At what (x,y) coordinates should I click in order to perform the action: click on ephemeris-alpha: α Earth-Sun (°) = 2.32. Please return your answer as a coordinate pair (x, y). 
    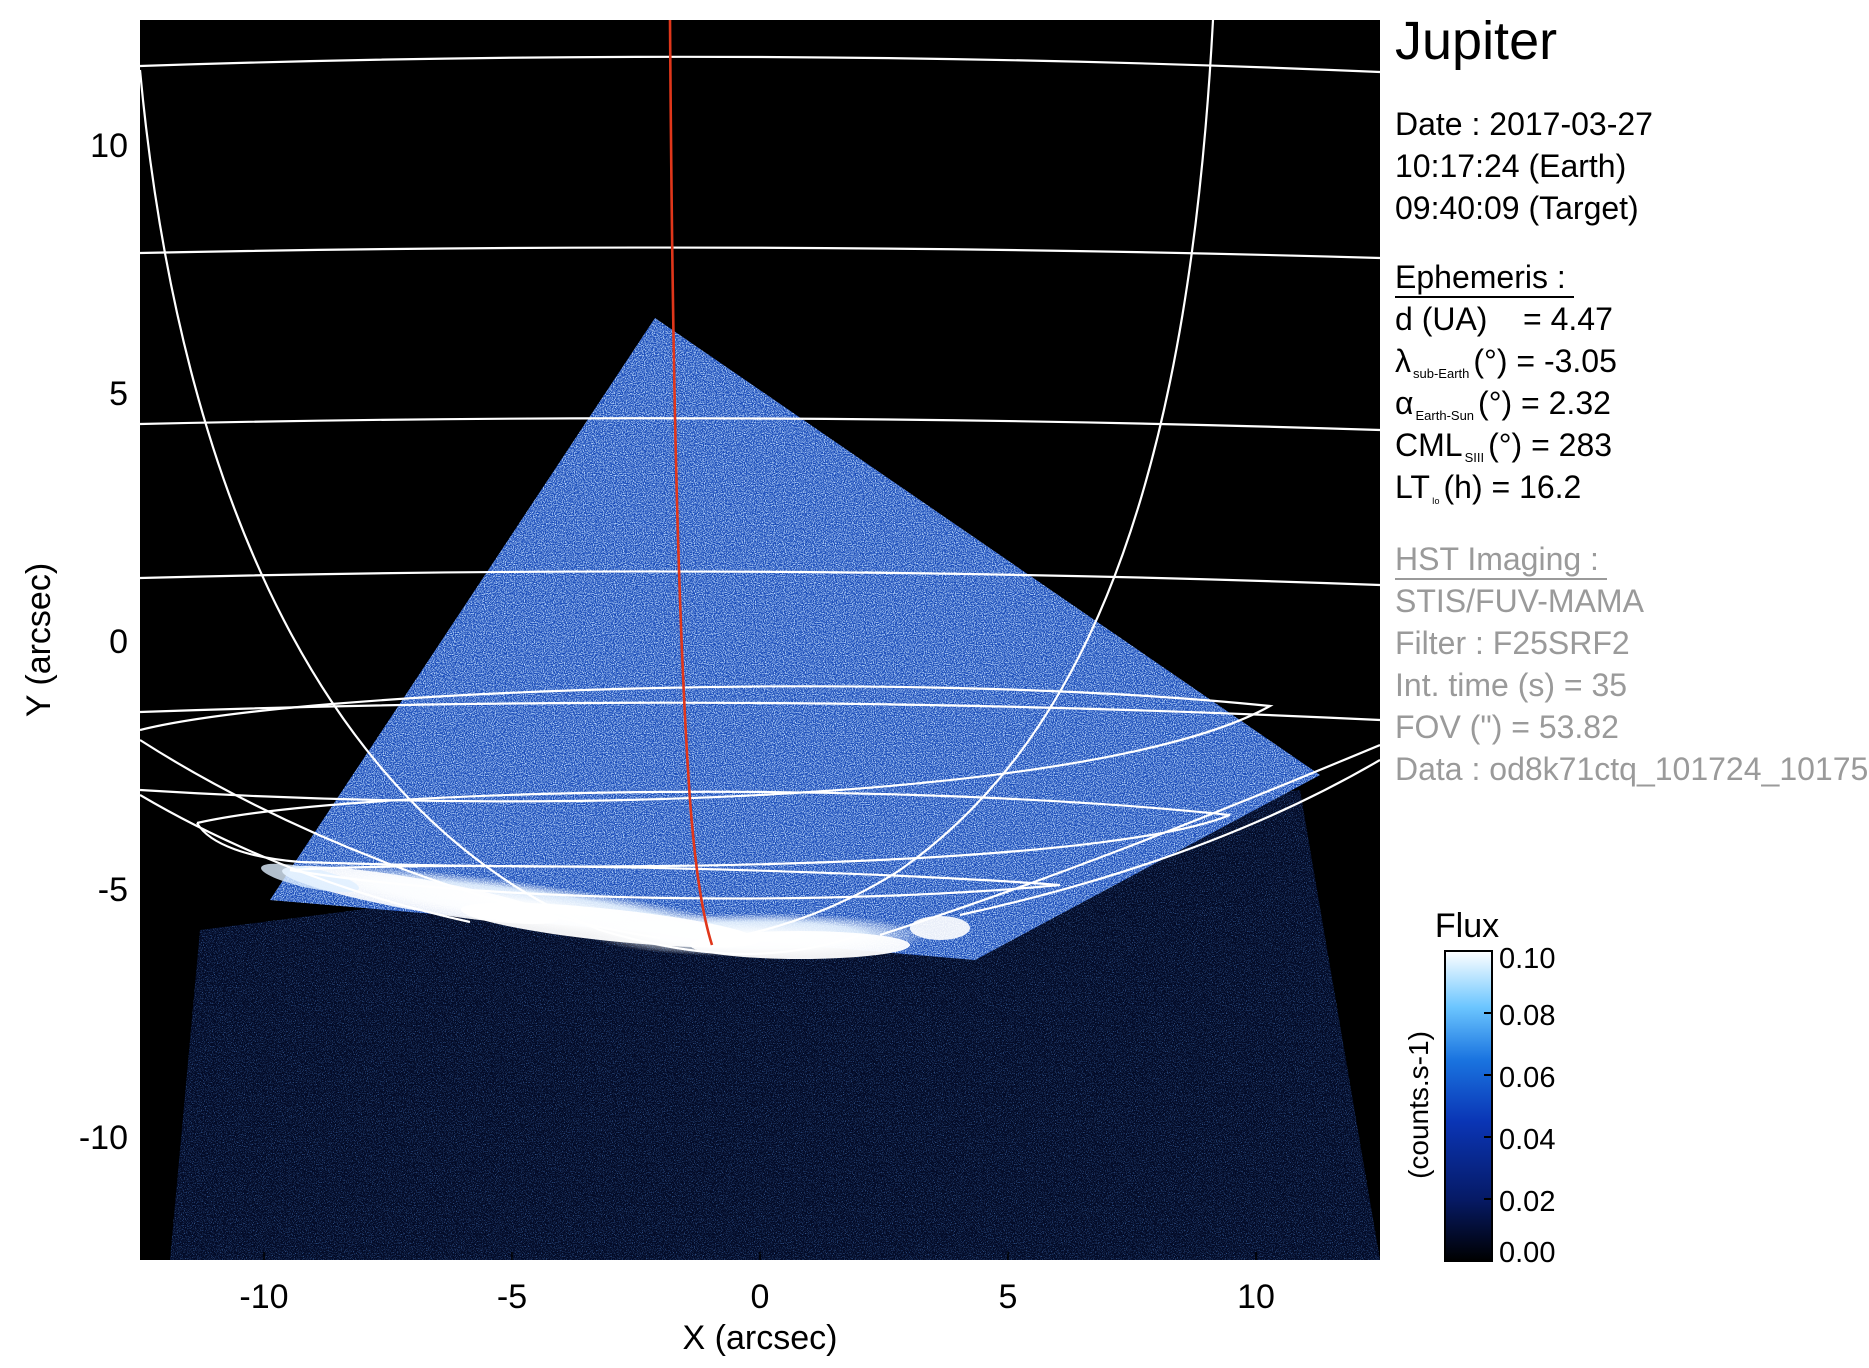
    Looking at the image, I should click on (1503, 404).